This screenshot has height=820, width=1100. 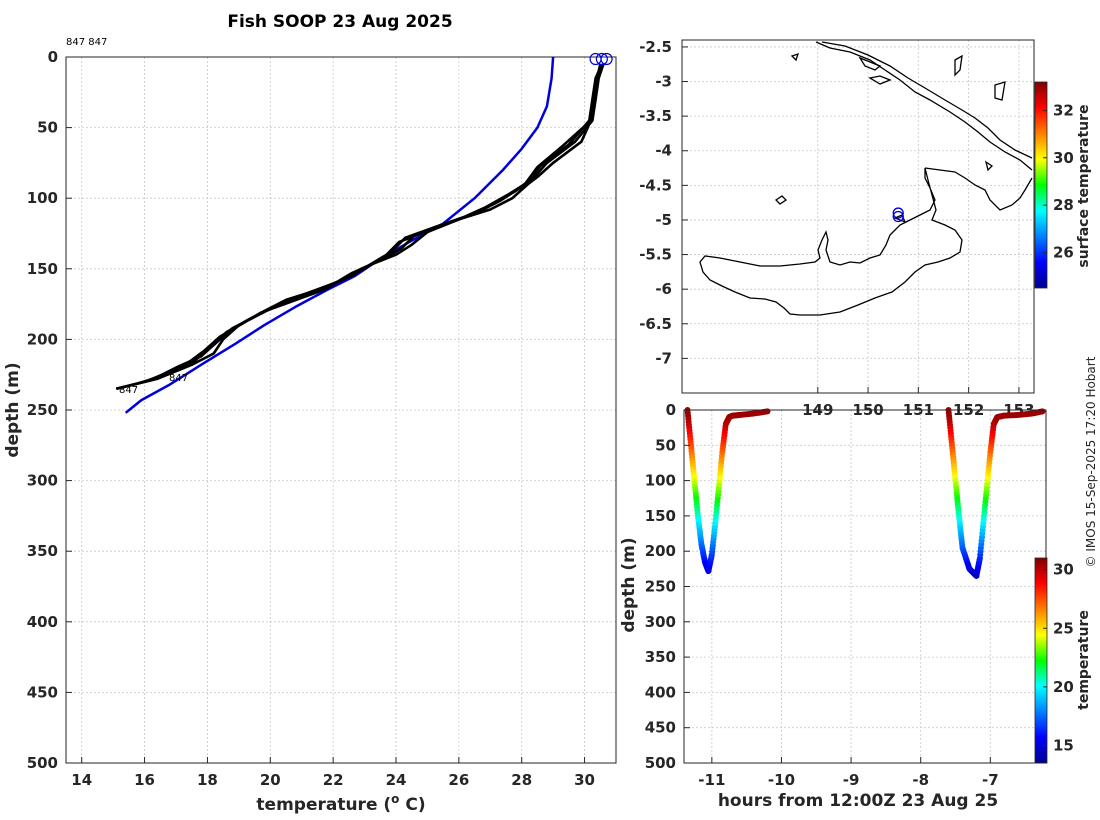 What do you see at coordinates (660, 622) in the screenshot?
I see `section-ytick-label: 300` at bounding box center [660, 622].